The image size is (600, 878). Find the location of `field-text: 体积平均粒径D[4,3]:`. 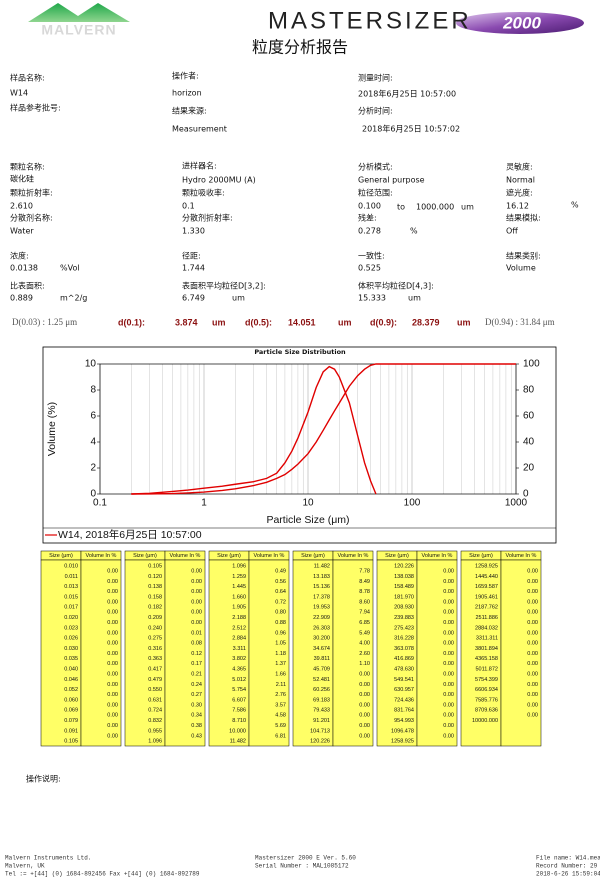

field-text: 体积平均粒径D[4,3]: is located at coordinates (396, 286).